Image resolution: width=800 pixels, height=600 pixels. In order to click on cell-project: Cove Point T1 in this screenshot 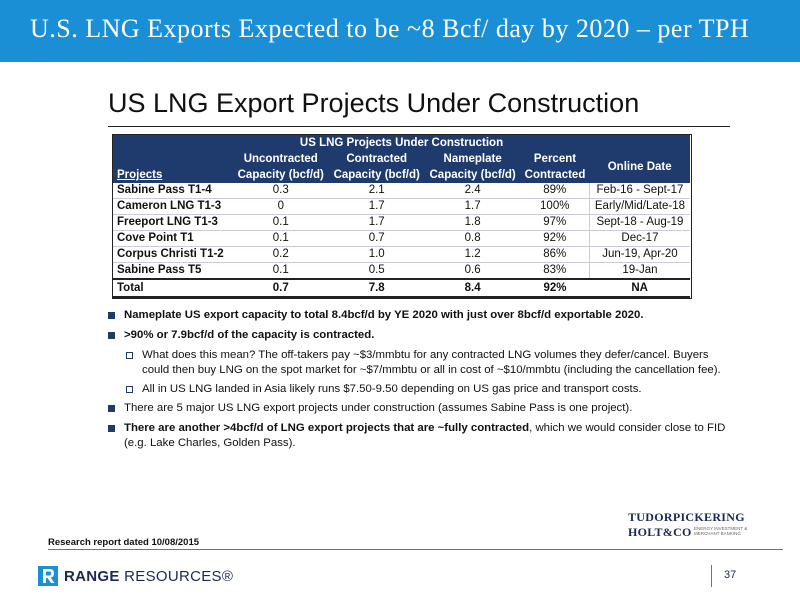, I will do `click(173, 238)`.